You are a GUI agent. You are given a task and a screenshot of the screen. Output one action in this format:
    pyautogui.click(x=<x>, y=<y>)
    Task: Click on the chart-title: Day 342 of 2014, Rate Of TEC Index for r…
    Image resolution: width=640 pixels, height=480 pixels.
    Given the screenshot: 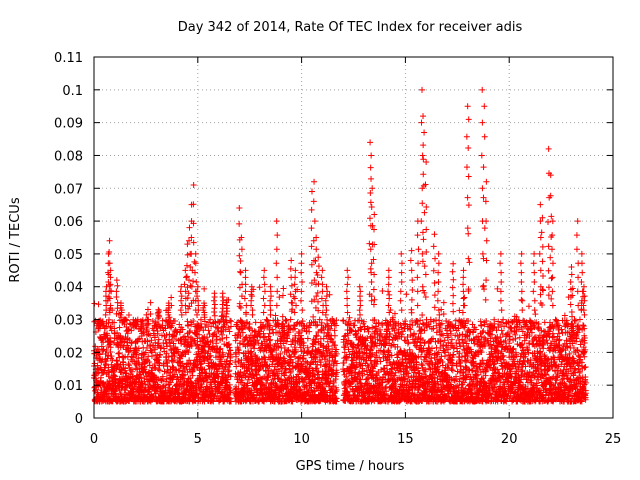 What is the action you would take?
    pyautogui.click(x=350, y=27)
    